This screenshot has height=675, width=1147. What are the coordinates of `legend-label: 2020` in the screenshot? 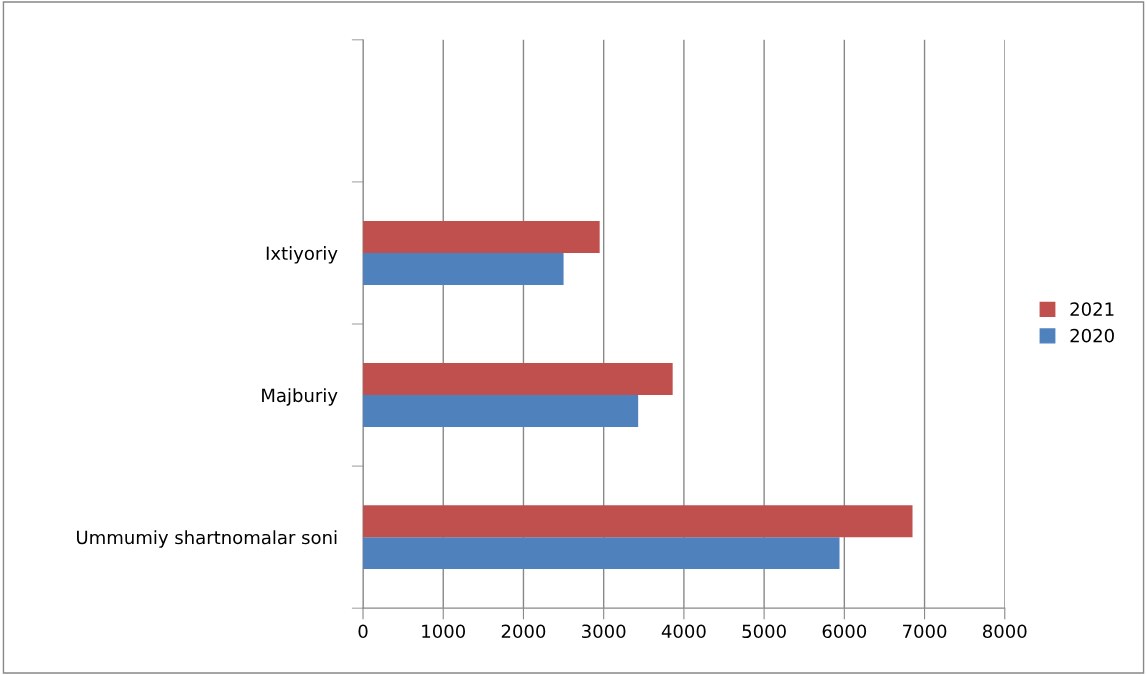 It's located at (1092, 335).